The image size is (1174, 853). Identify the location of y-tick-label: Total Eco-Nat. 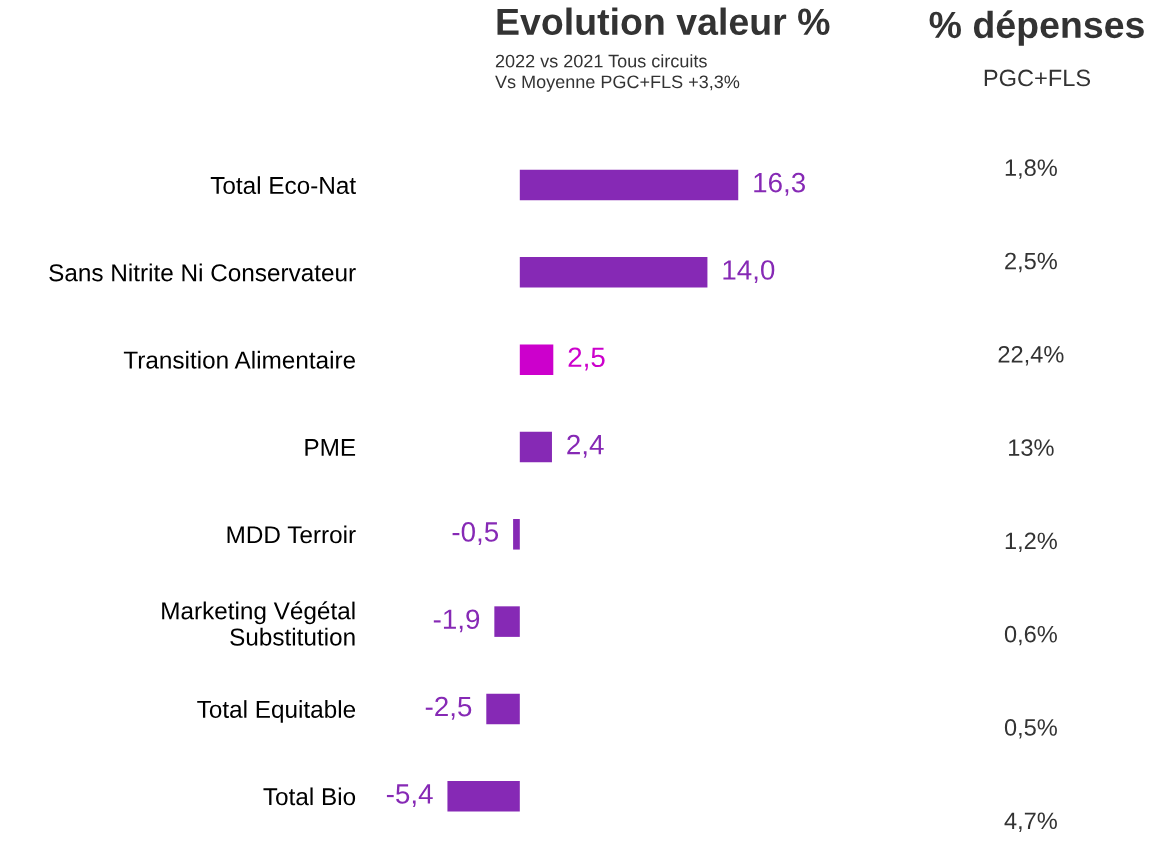
(283, 185).